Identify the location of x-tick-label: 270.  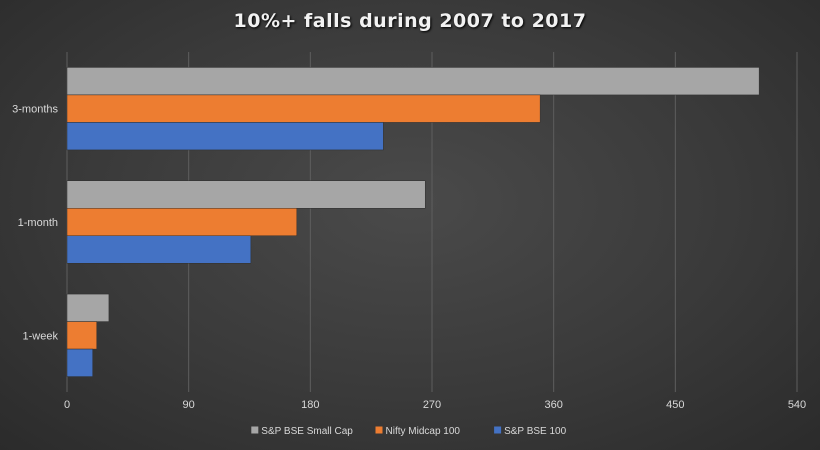
(432, 405).